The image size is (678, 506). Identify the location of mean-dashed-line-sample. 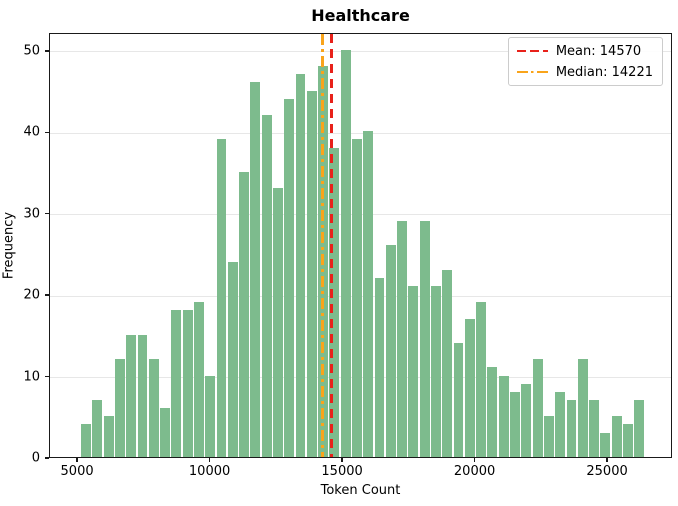
(532, 51).